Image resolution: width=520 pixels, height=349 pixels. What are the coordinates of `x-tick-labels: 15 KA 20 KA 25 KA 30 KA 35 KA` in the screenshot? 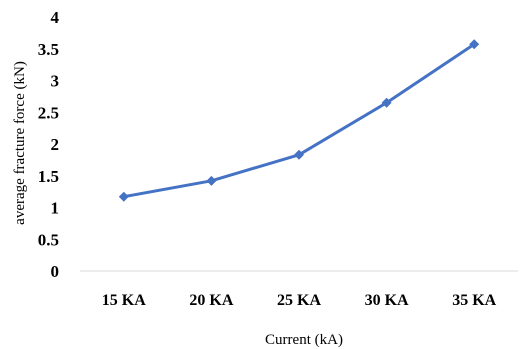 It's located at (299, 300).